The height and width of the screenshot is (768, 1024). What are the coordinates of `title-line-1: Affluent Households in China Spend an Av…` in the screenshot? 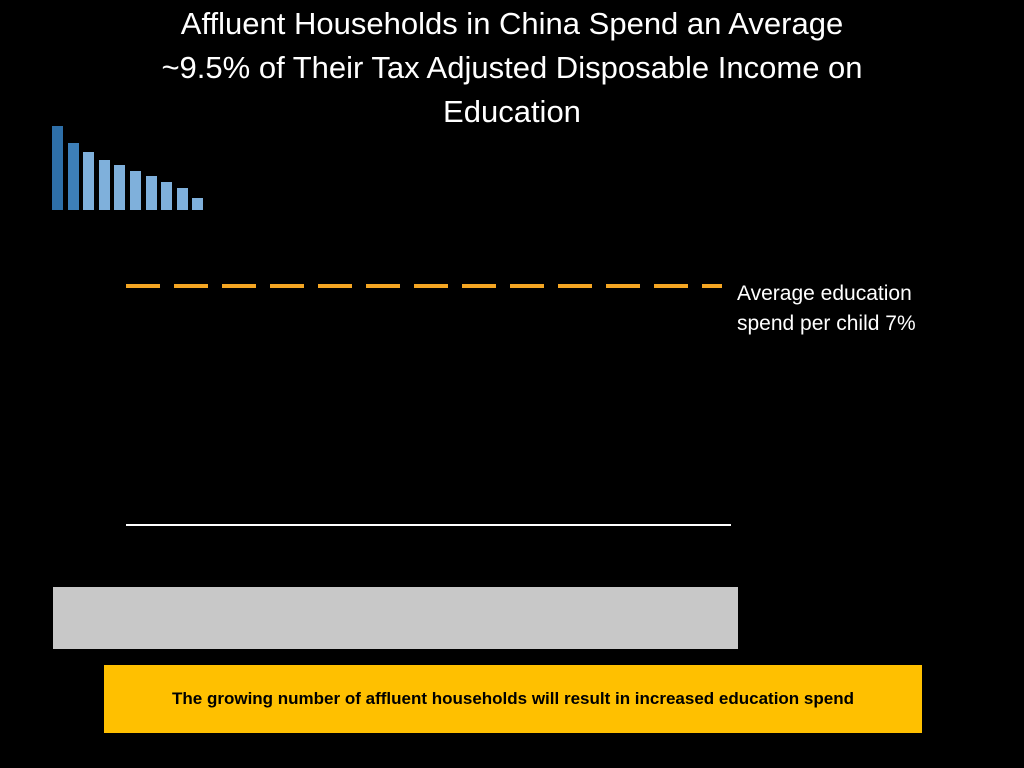 It's located at (512, 23).